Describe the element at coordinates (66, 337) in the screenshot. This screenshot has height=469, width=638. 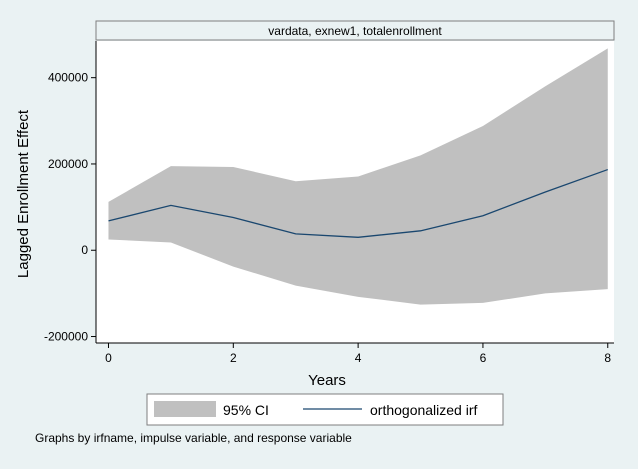
I see `y-tick-label: -200000` at that location.